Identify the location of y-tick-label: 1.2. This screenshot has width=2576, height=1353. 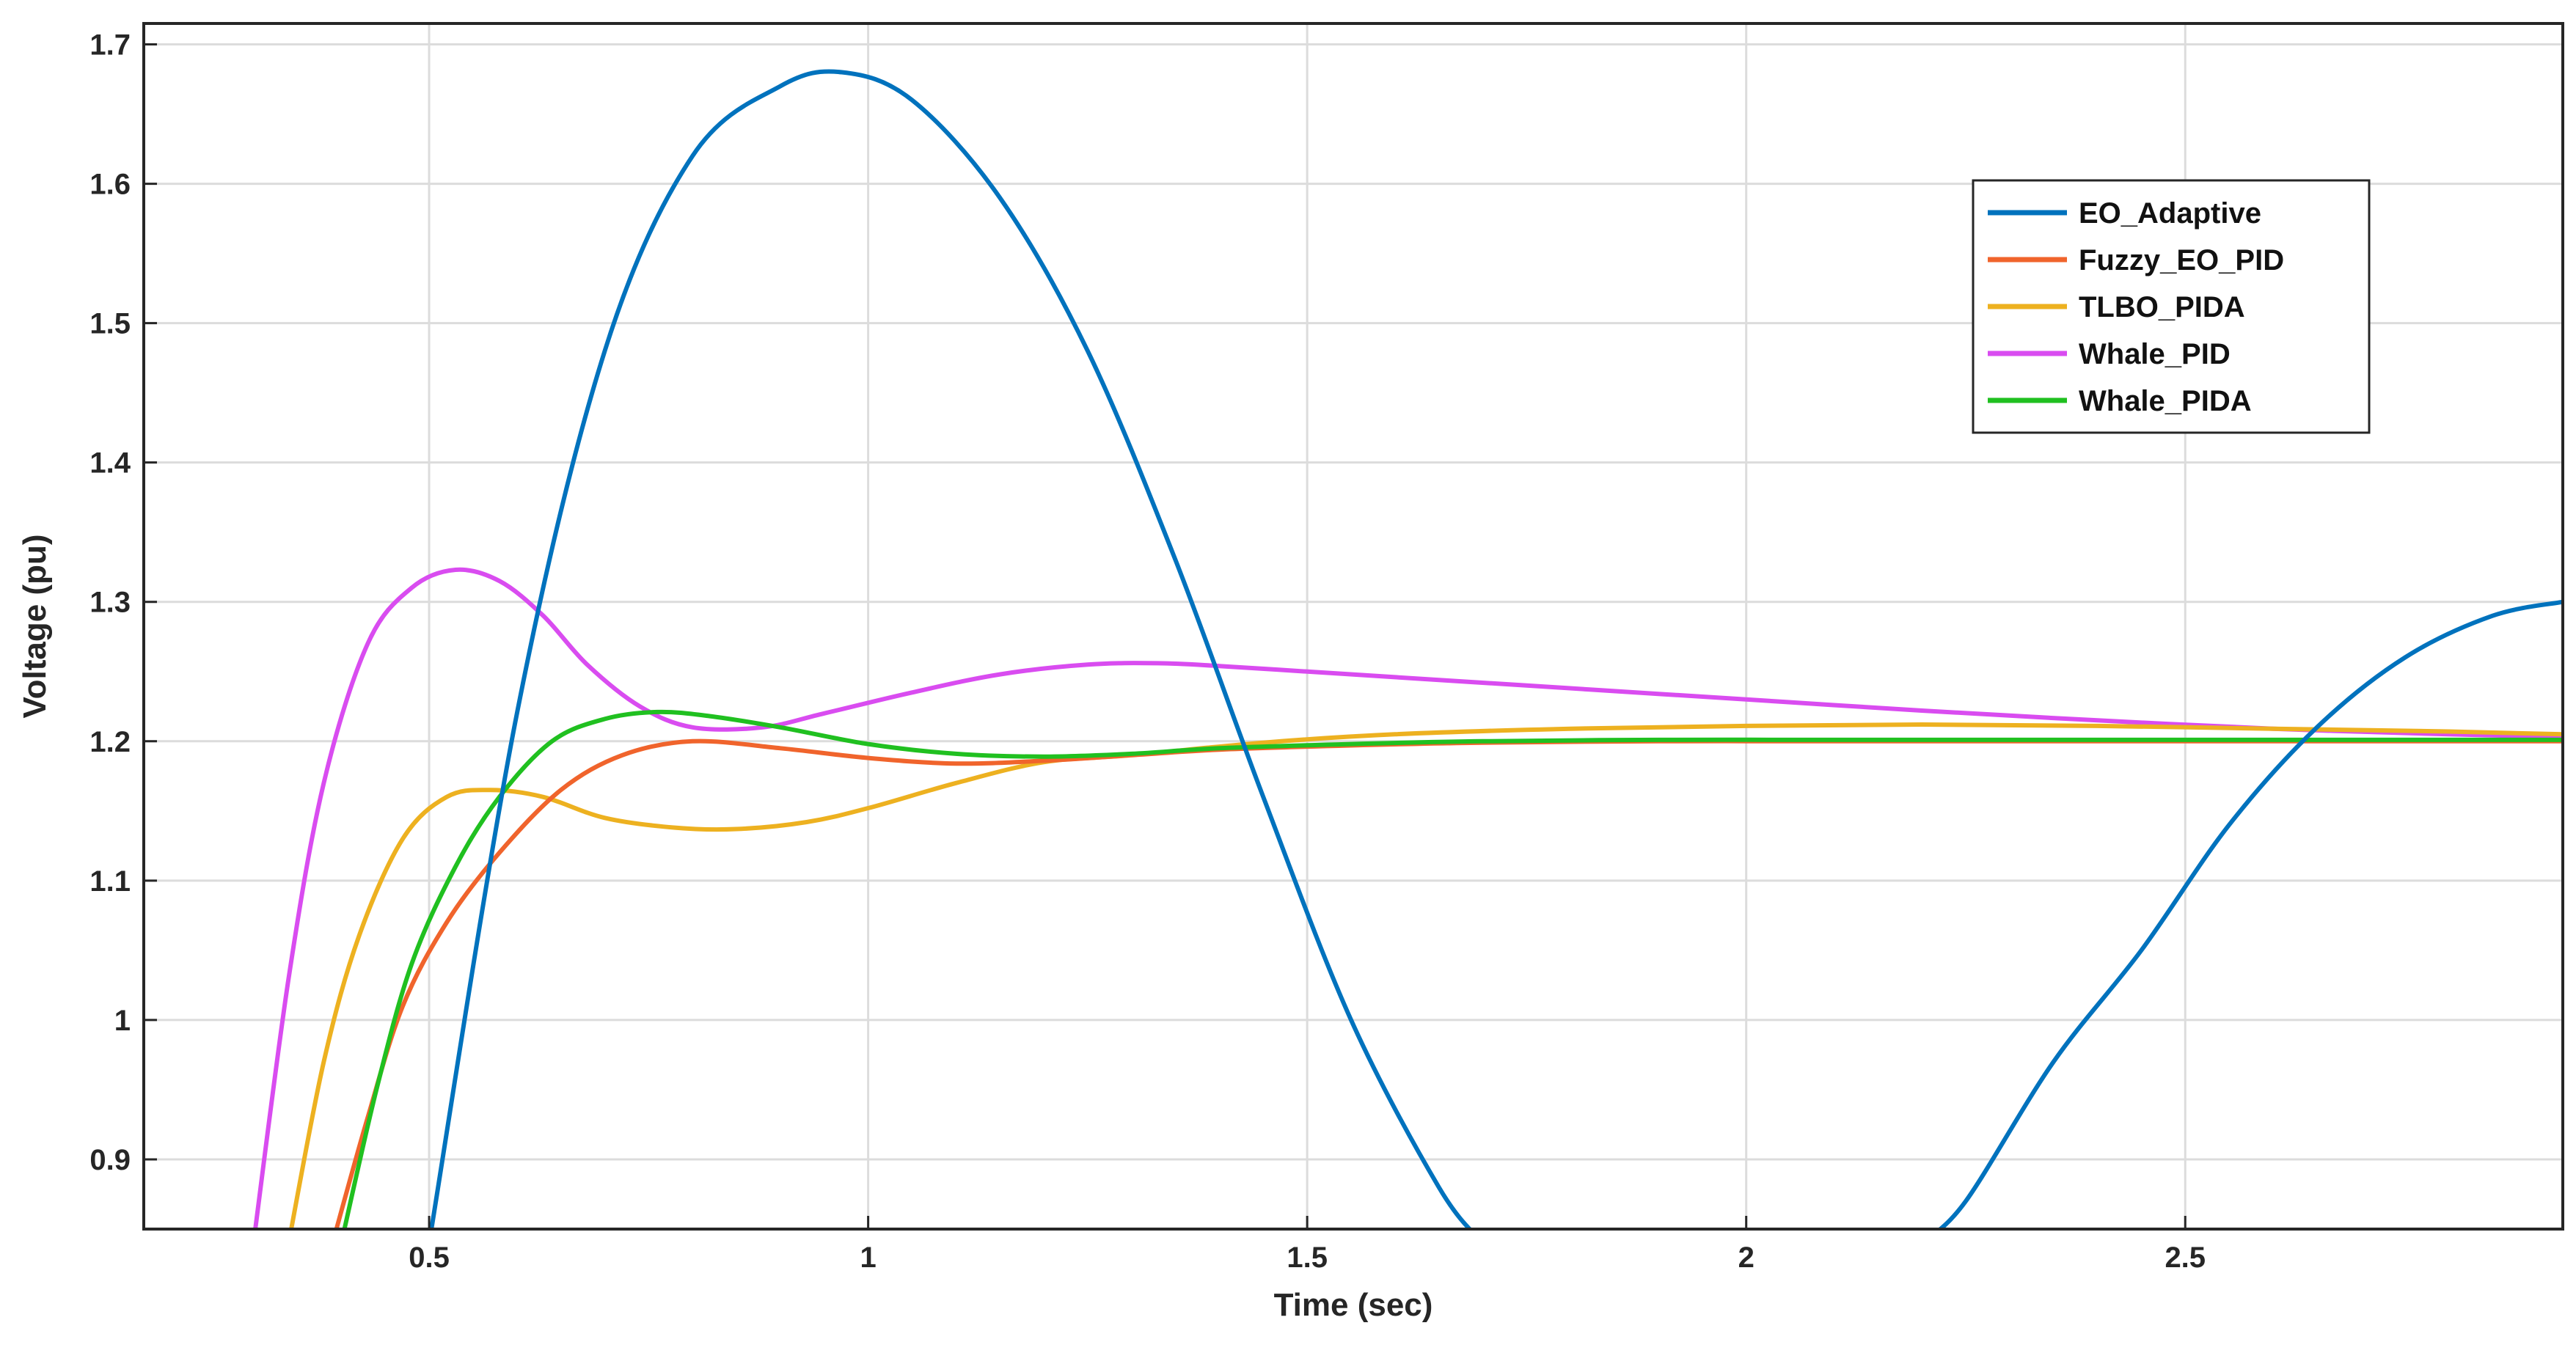
(110, 742).